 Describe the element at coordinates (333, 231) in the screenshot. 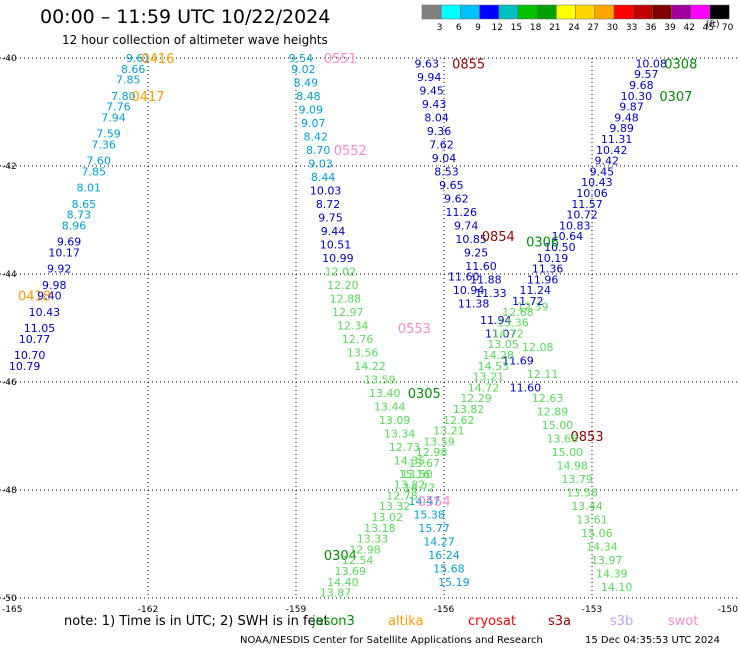

I see `data-label: 9.44` at that location.